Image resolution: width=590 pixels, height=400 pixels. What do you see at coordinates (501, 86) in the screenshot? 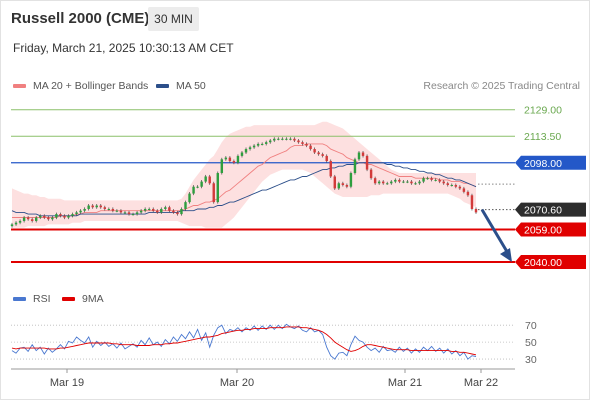
I see `copyright-text: Research © 2025 Trading Central` at bounding box center [501, 86].